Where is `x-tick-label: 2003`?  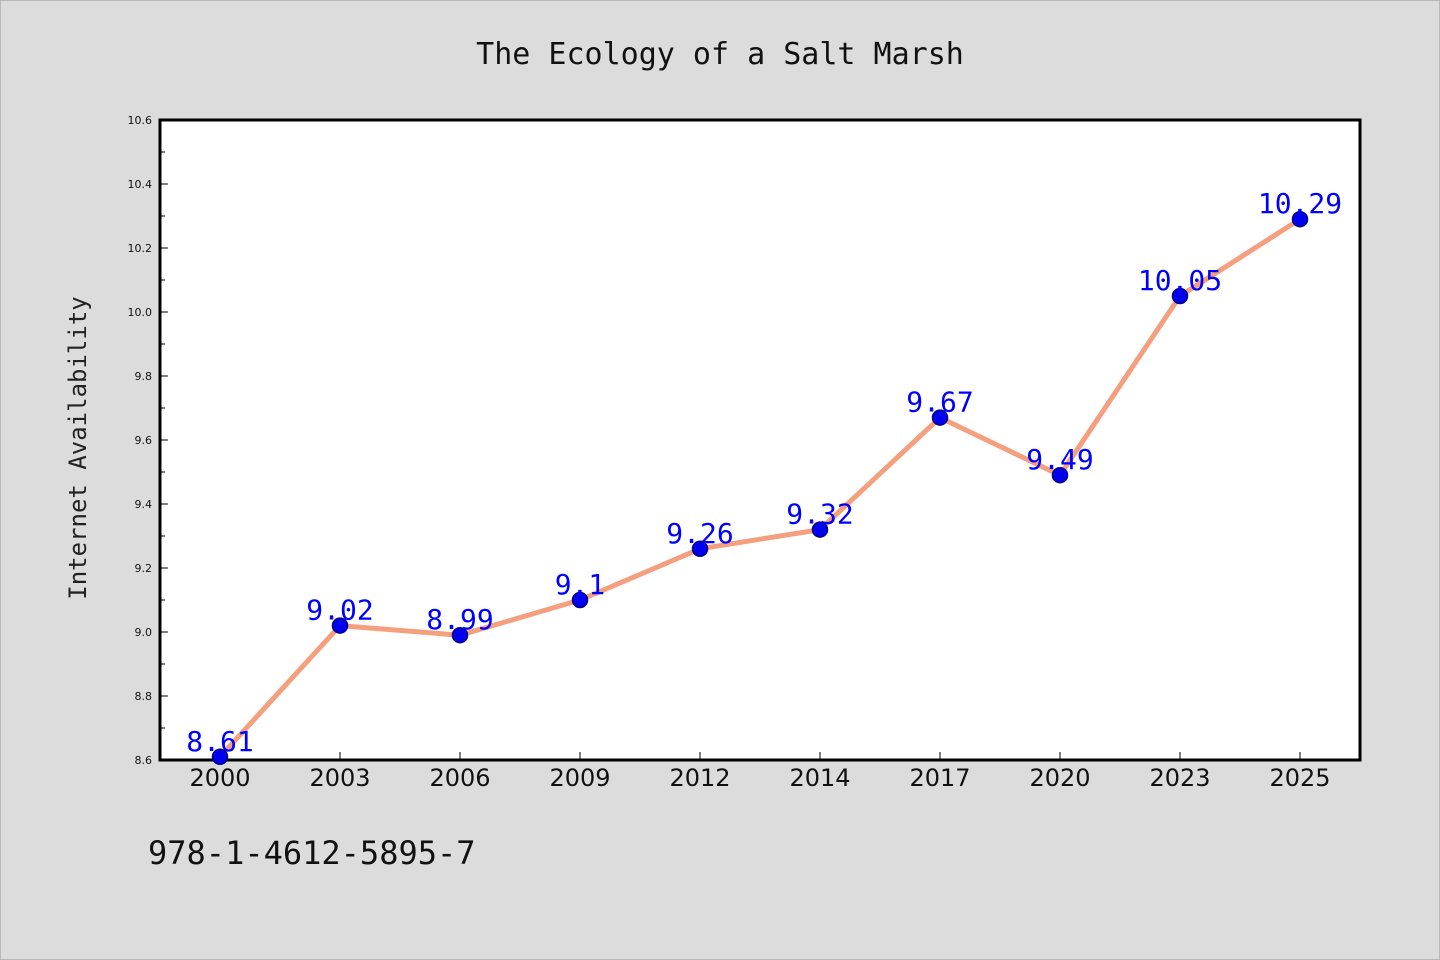 x-tick-label: 2003 is located at coordinates (339, 778).